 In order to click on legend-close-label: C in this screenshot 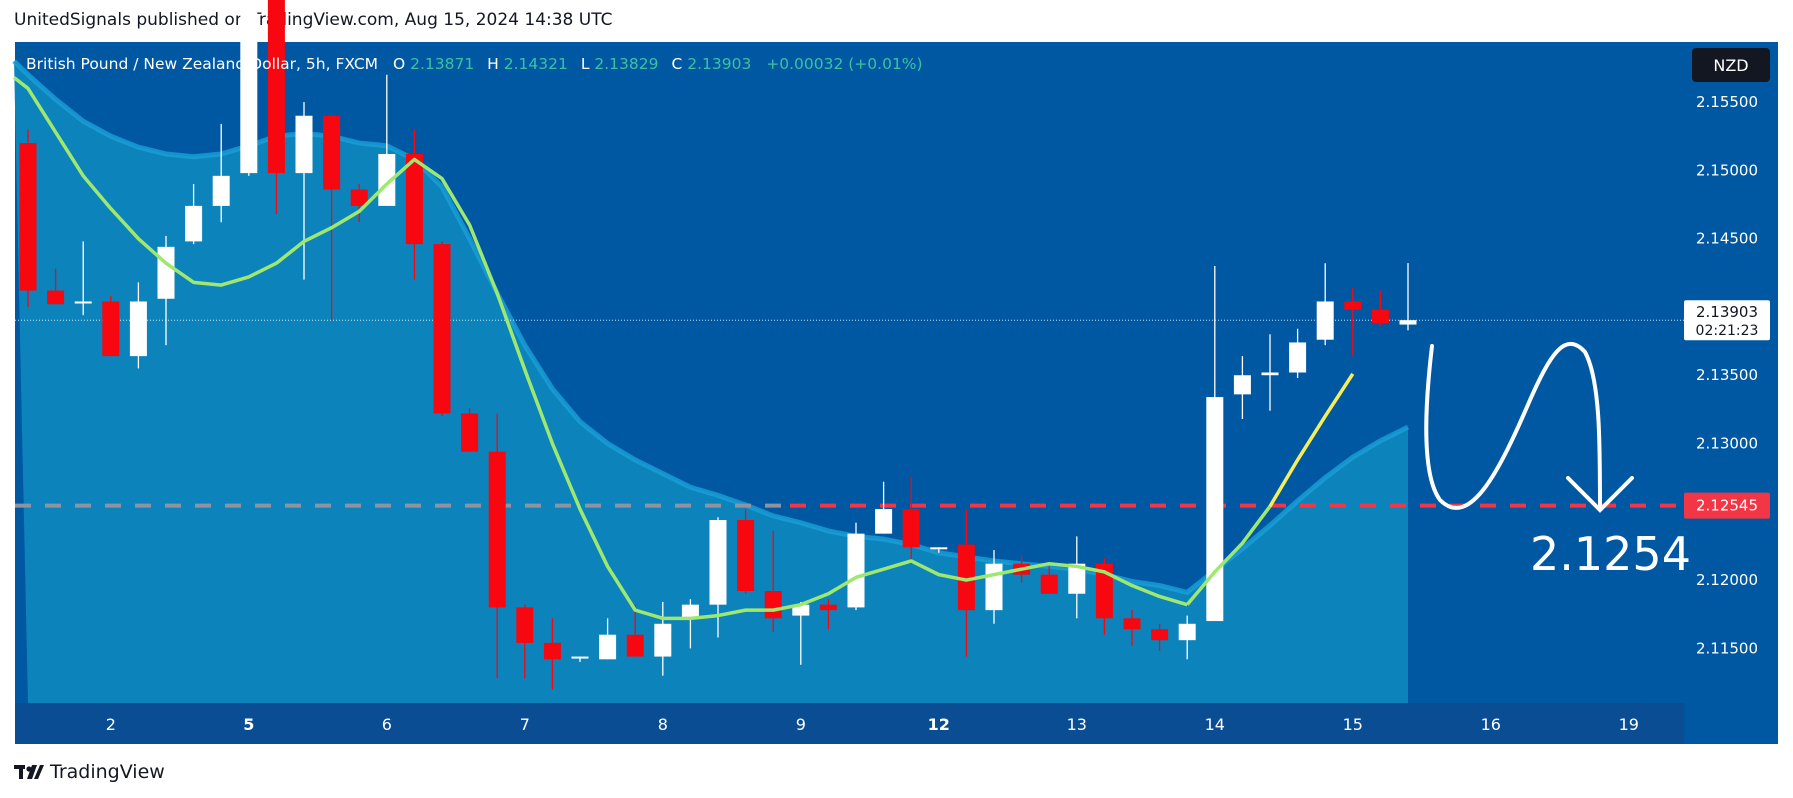, I will do `click(676, 64)`.